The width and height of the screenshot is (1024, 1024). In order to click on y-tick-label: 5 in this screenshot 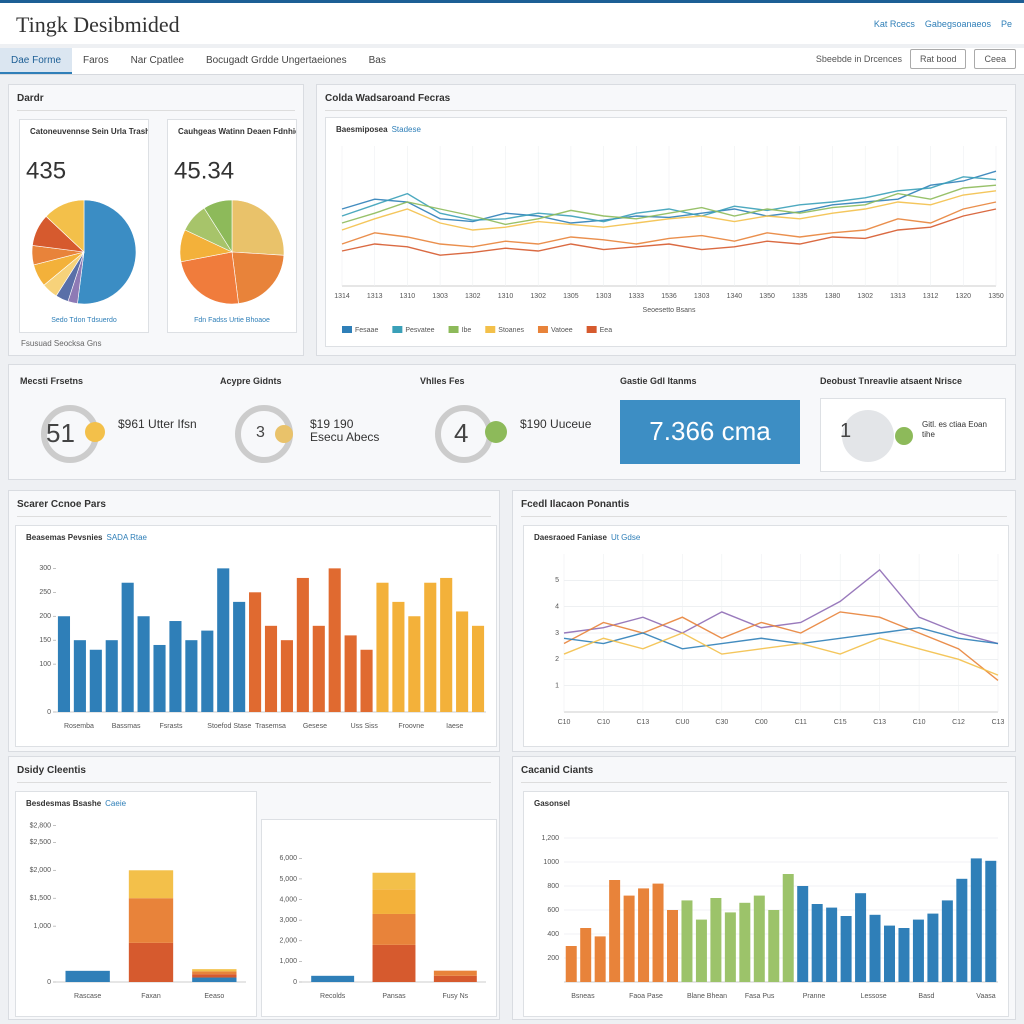, I will do `click(557, 580)`.